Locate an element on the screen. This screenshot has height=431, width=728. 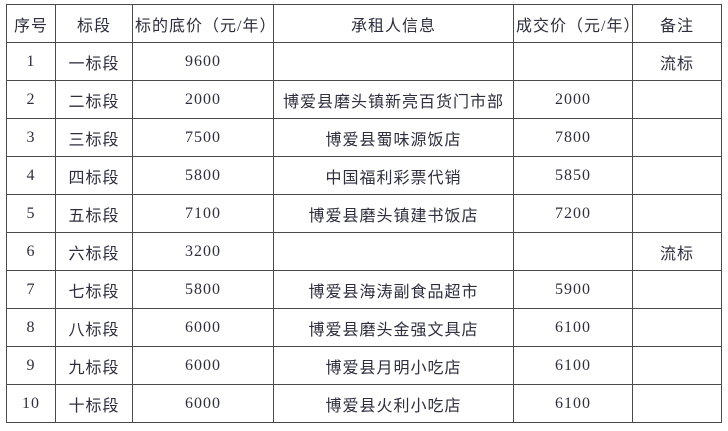
cell-deal-price: 5900 is located at coordinates (573, 289).